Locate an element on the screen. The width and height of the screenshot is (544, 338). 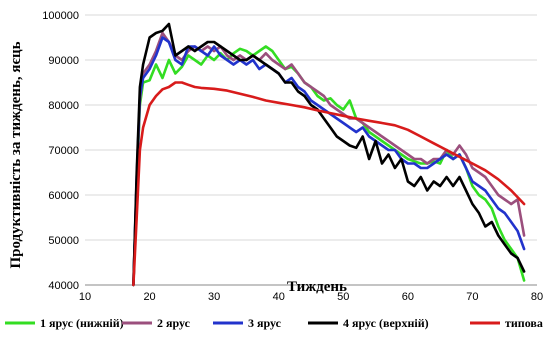
y-tick-label: 50000 is located at coordinates (63, 241).